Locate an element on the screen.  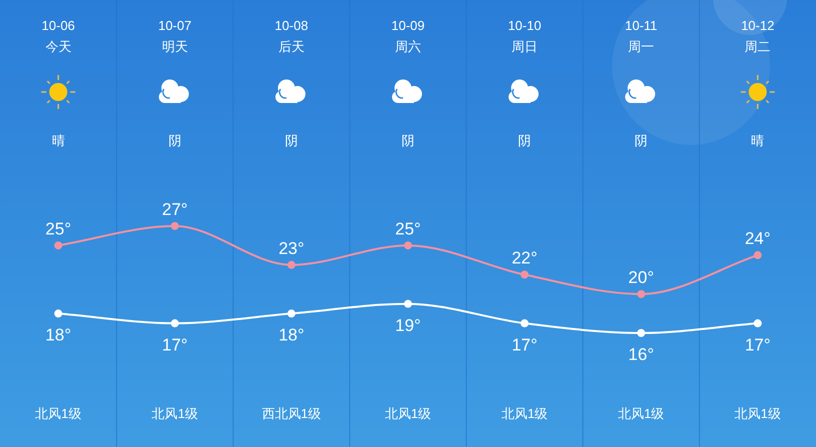
annotation: 西北风1级 is located at coordinates (292, 413).